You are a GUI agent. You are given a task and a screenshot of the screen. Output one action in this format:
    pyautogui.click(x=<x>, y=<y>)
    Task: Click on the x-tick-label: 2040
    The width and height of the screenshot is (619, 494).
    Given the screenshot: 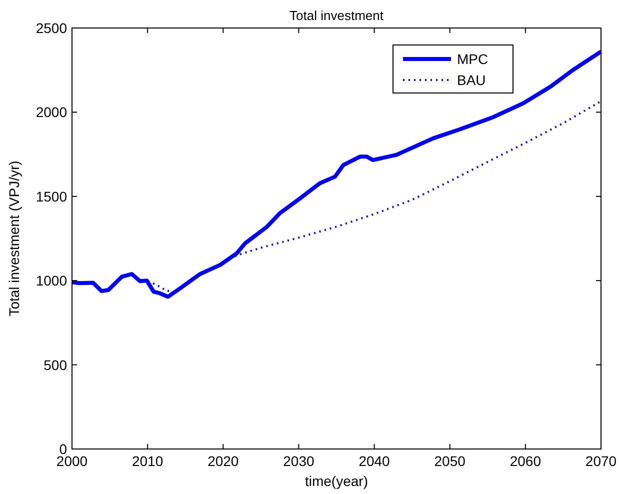 What is the action you would take?
    pyautogui.click(x=374, y=461)
    